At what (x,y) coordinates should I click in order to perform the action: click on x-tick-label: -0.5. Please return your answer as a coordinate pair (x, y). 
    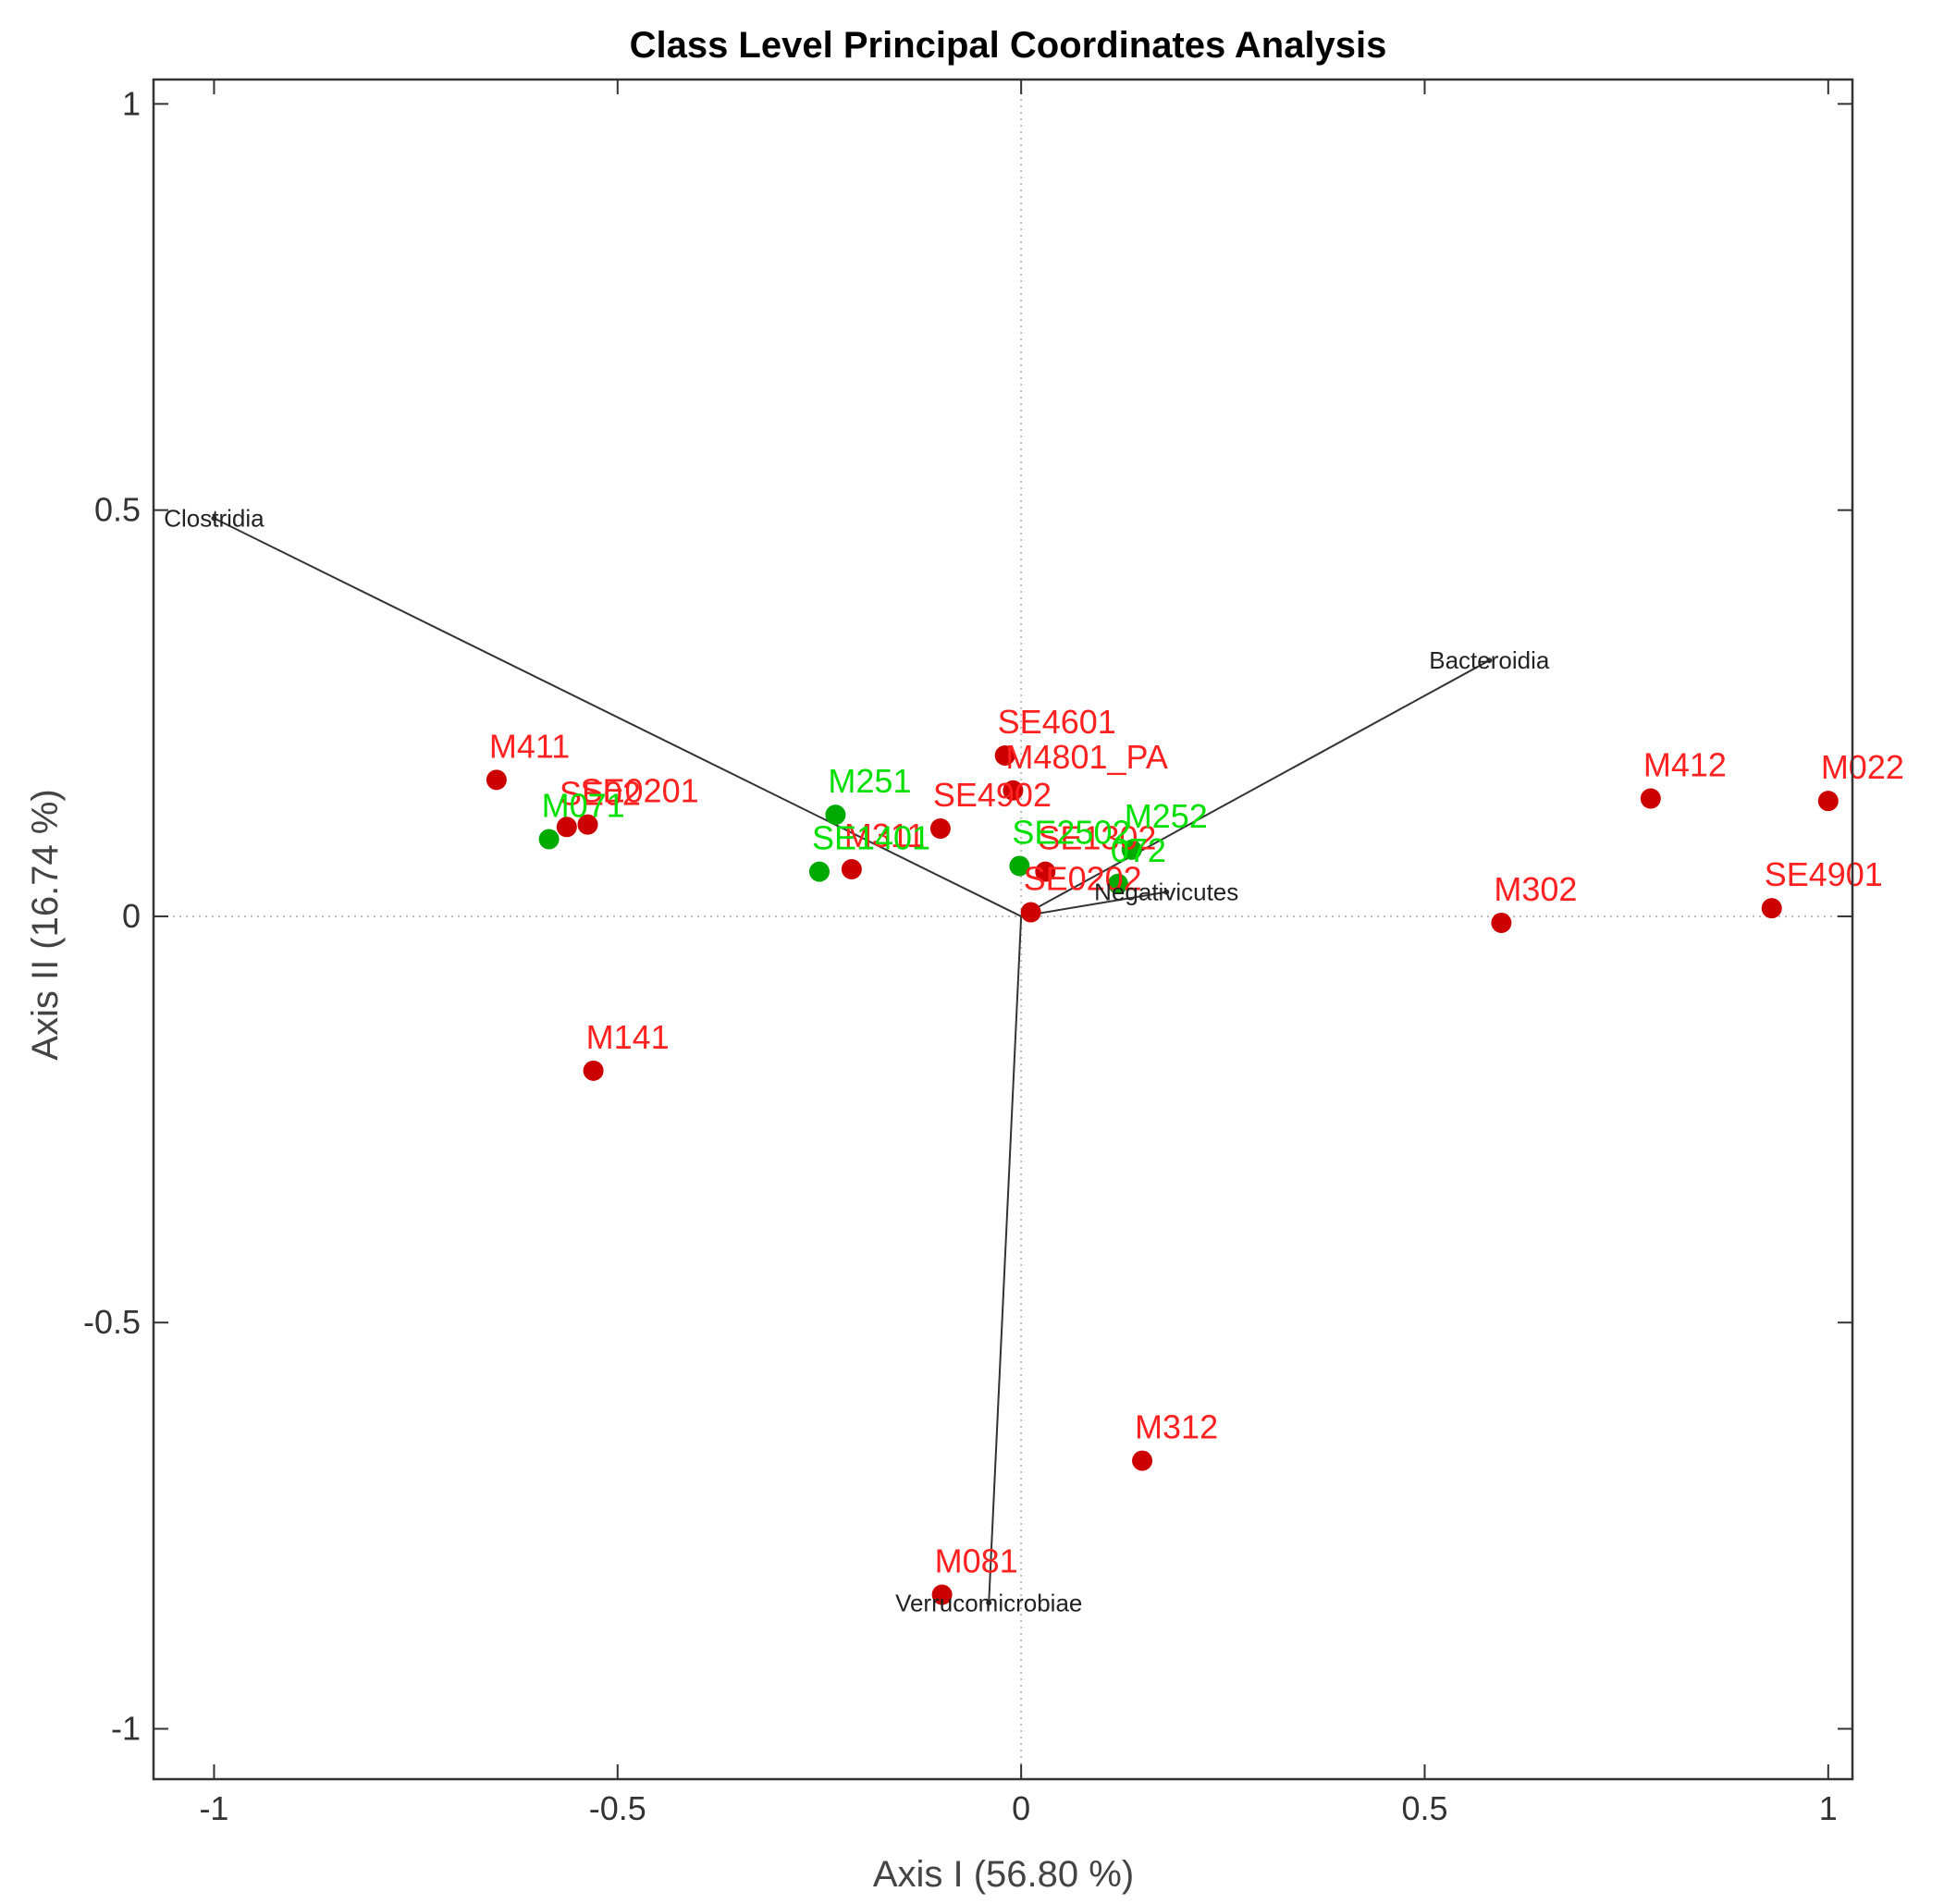
    Looking at the image, I should click on (617, 1808).